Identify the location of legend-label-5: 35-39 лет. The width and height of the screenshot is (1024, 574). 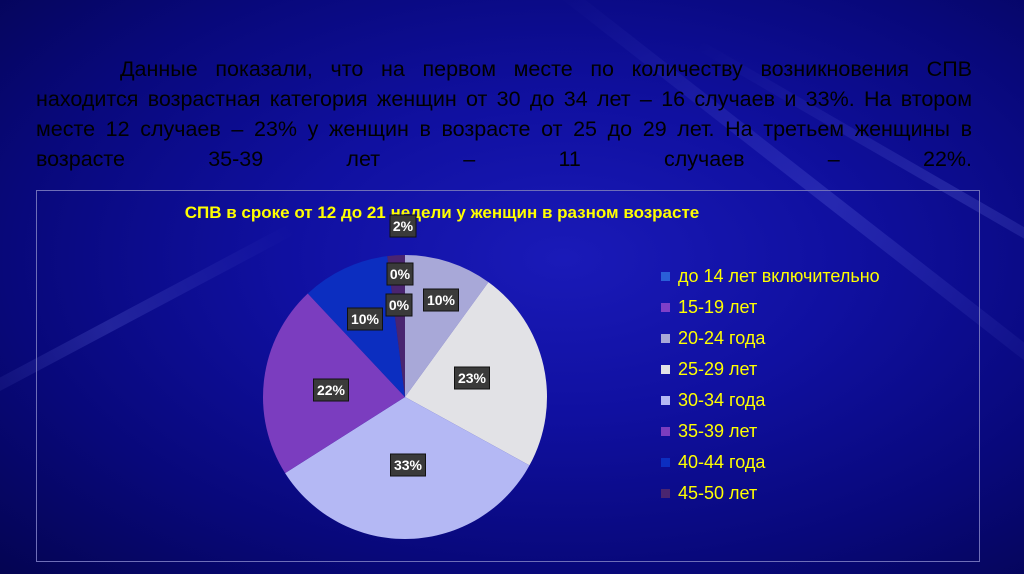
(718, 431).